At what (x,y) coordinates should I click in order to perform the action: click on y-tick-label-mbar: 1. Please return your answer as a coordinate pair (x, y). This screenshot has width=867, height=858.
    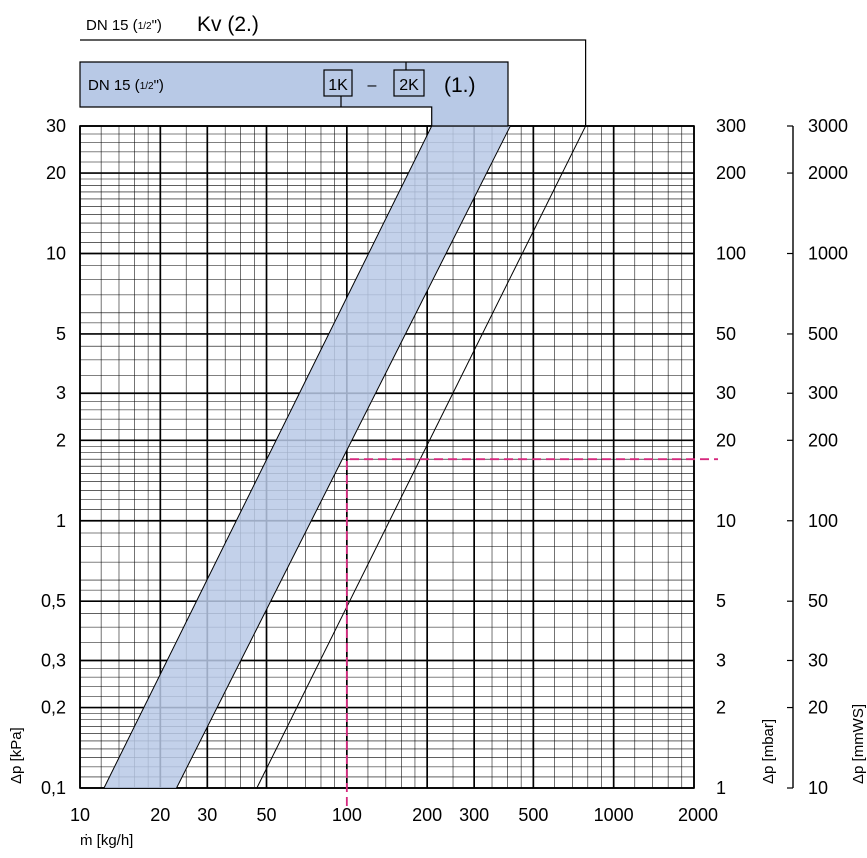
    Looking at the image, I should click on (721, 788).